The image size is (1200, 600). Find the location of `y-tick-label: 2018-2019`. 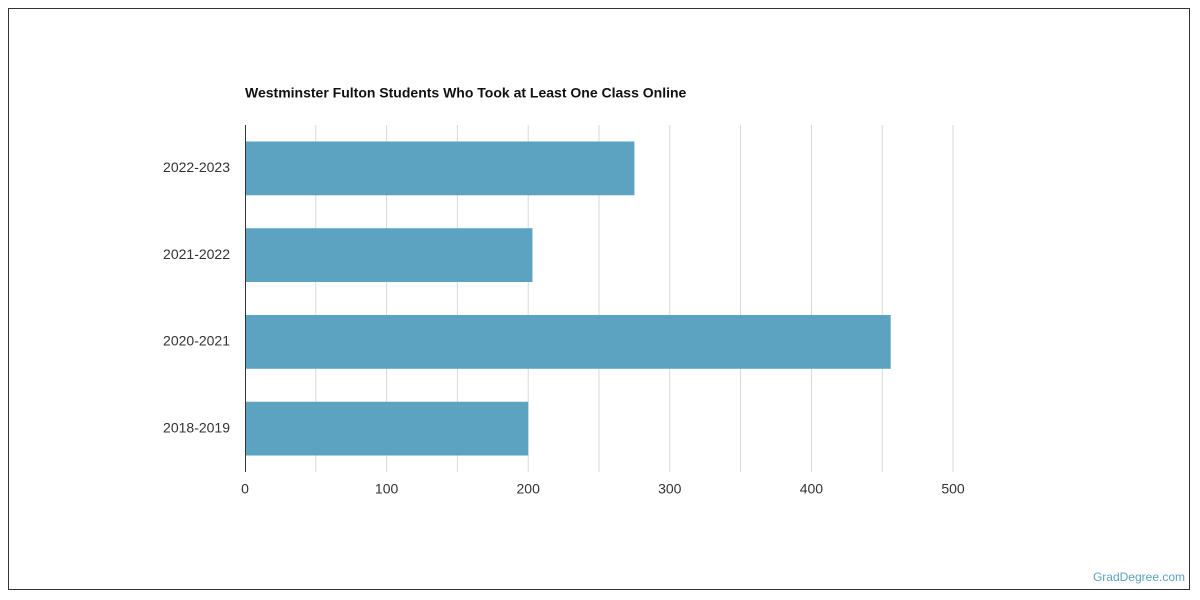

y-tick-label: 2018-2019 is located at coordinates (196, 427).